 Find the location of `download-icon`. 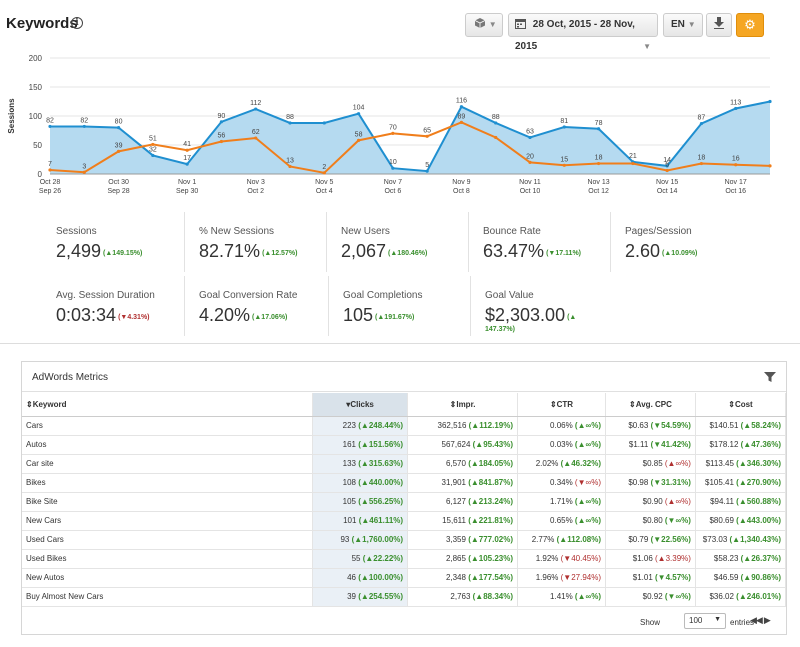

download-icon is located at coordinates (719, 23).